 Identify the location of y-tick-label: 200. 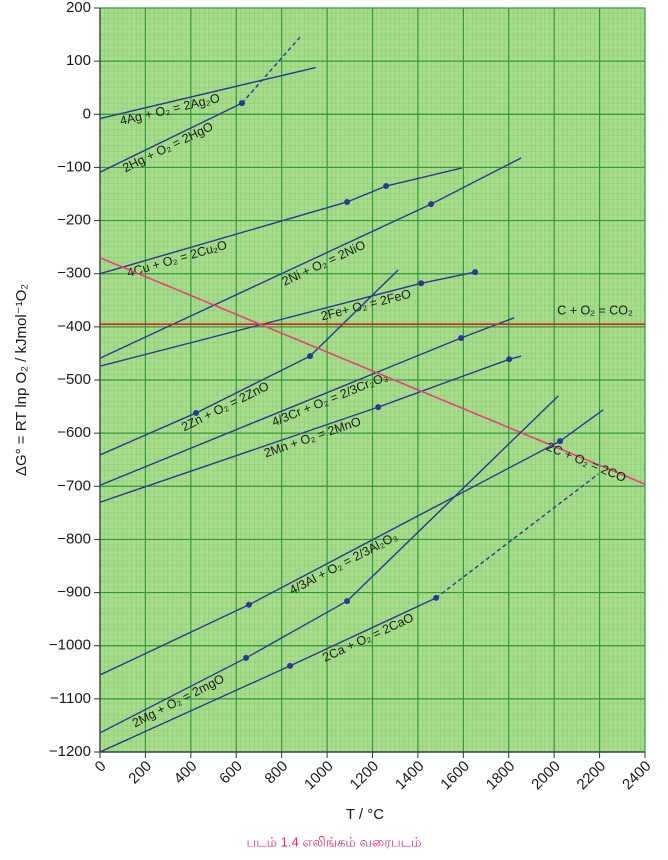
(78, 8).